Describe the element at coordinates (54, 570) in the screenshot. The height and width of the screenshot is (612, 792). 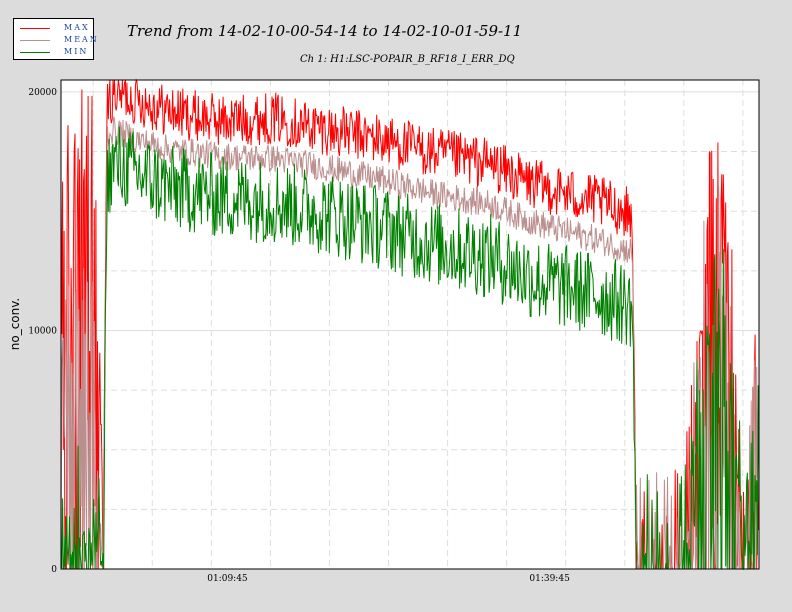
I see `y-tick-label: 0` at that location.